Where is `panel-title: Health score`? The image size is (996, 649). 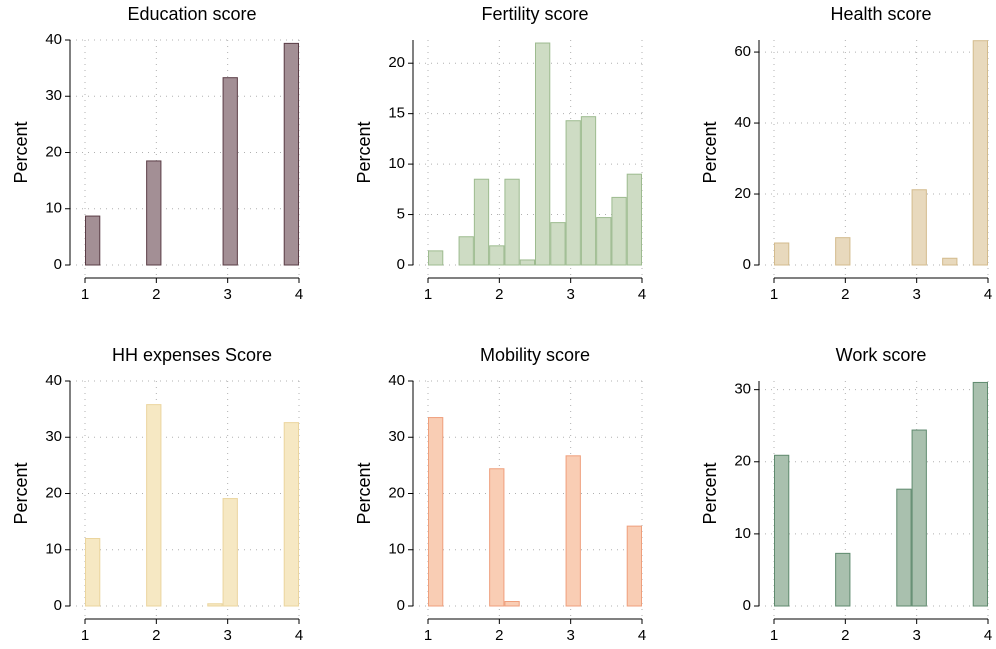 panel-title: Health score is located at coordinates (880, 14).